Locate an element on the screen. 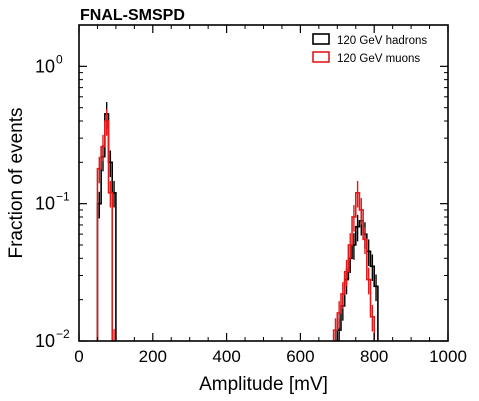  legend-label: 120 GeV muons is located at coordinates (378, 59).